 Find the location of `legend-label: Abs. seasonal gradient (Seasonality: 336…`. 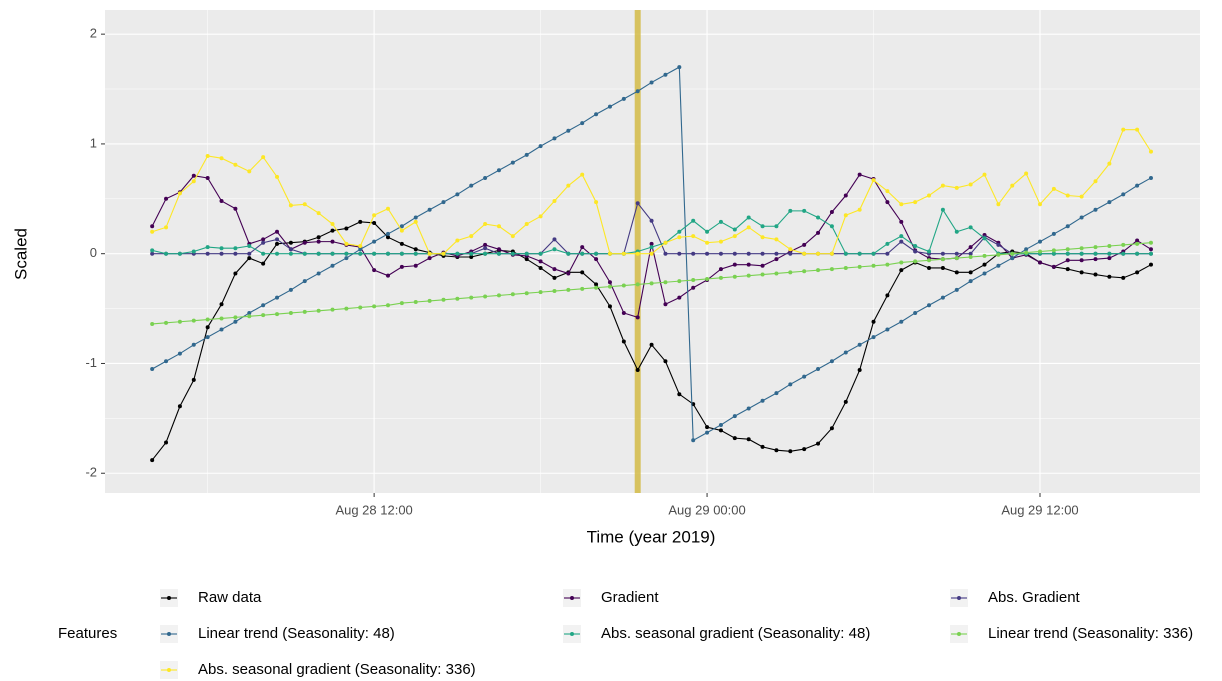

legend-label: Abs. seasonal gradient (Seasonality: 336… is located at coordinates (337, 669).